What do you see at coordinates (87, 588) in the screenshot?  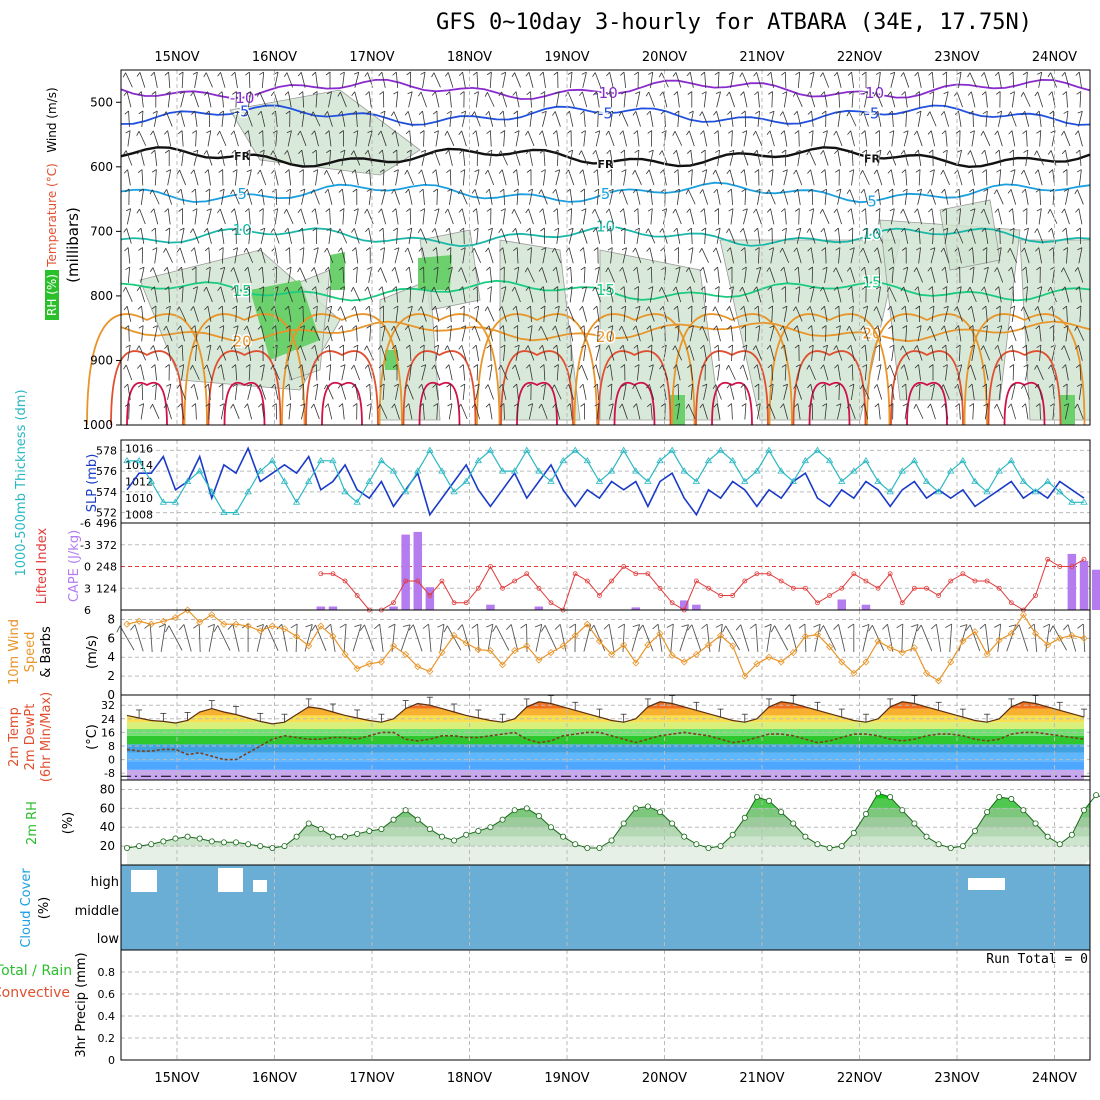 I see `lifted-index-tick-label: 3` at bounding box center [87, 588].